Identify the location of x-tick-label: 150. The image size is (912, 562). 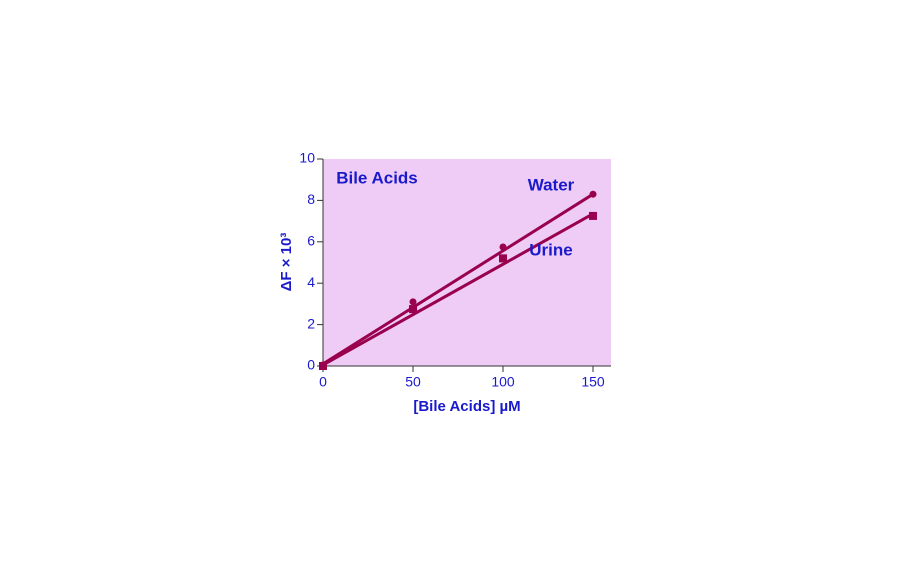
(593, 382).